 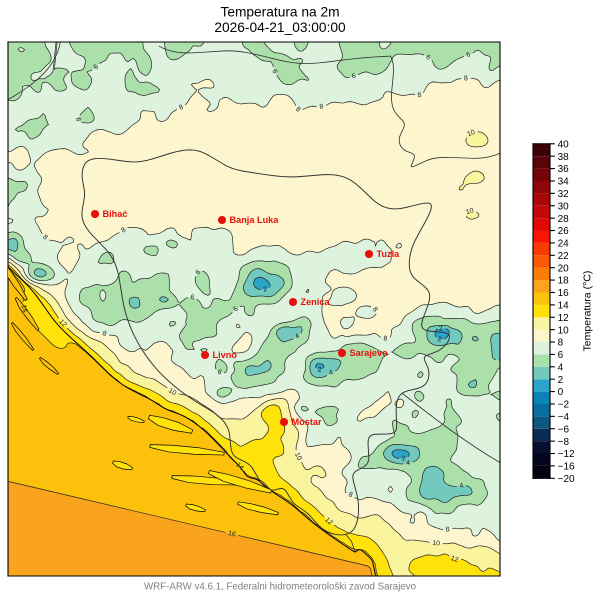 What do you see at coordinates (564, 169) in the screenshot?
I see `svg-text: 36` at bounding box center [564, 169].